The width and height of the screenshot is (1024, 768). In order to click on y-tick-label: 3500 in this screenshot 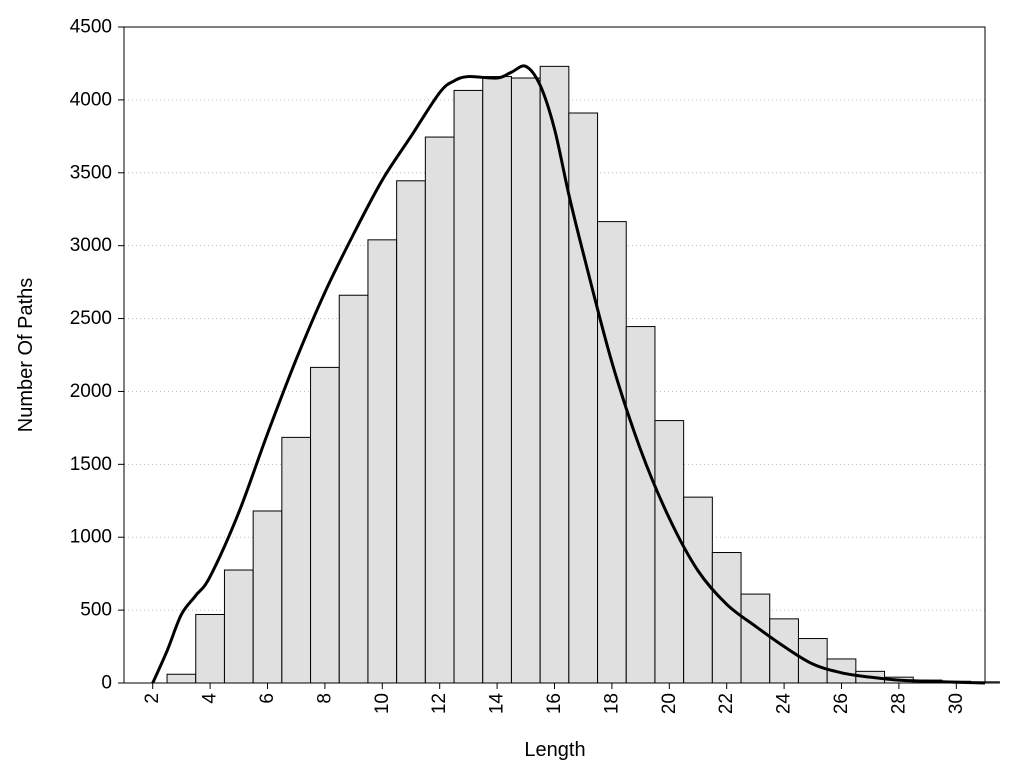, I will do `click(91, 172)`.